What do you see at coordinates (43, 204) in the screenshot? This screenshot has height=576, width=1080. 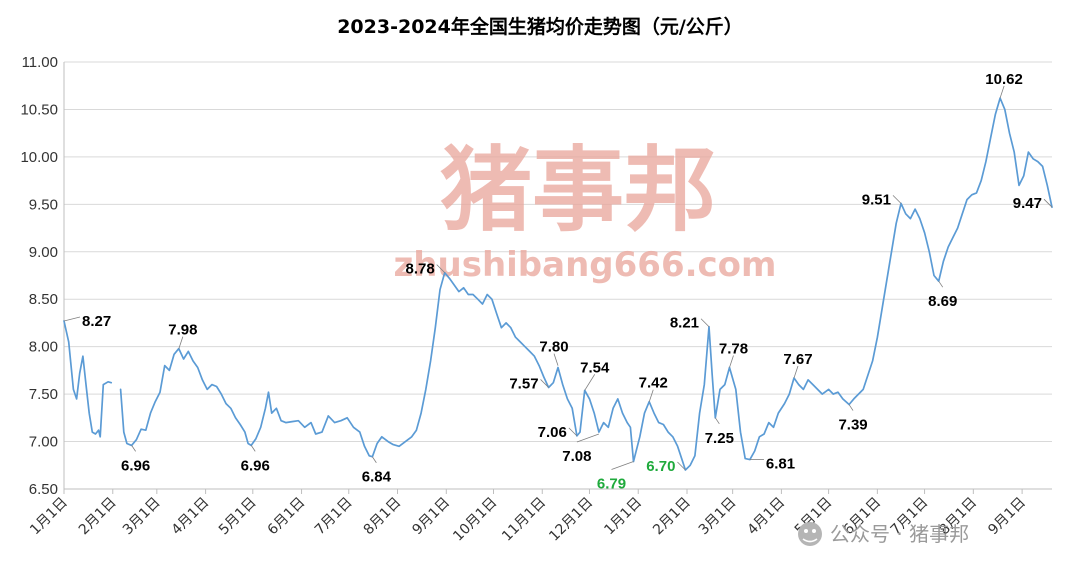 I see `y-tick-label: 9.50` at bounding box center [43, 204].